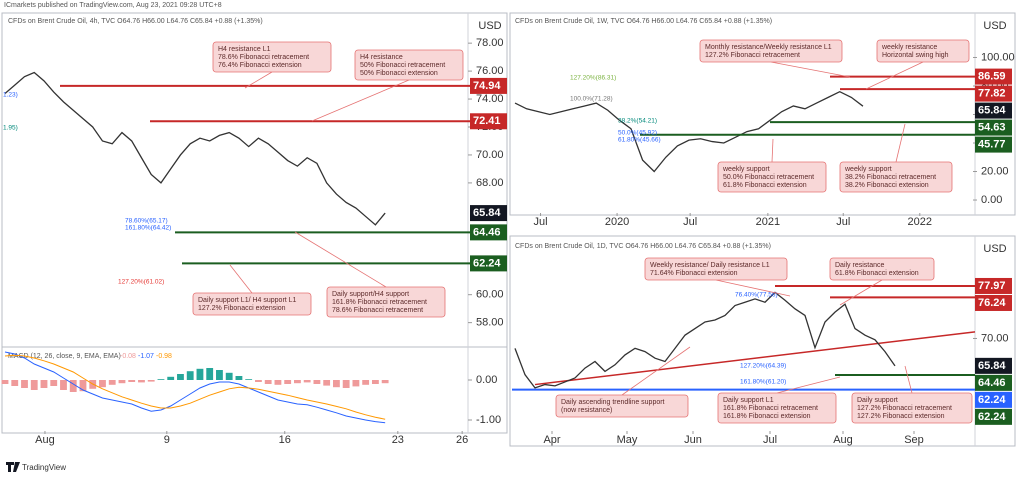 The width and height of the screenshot is (1024, 477). What do you see at coordinates (402, 65) in the screenshot?
I see `annotation-text: 50% Fibonacci retracement` at bounding box center [402, 65].